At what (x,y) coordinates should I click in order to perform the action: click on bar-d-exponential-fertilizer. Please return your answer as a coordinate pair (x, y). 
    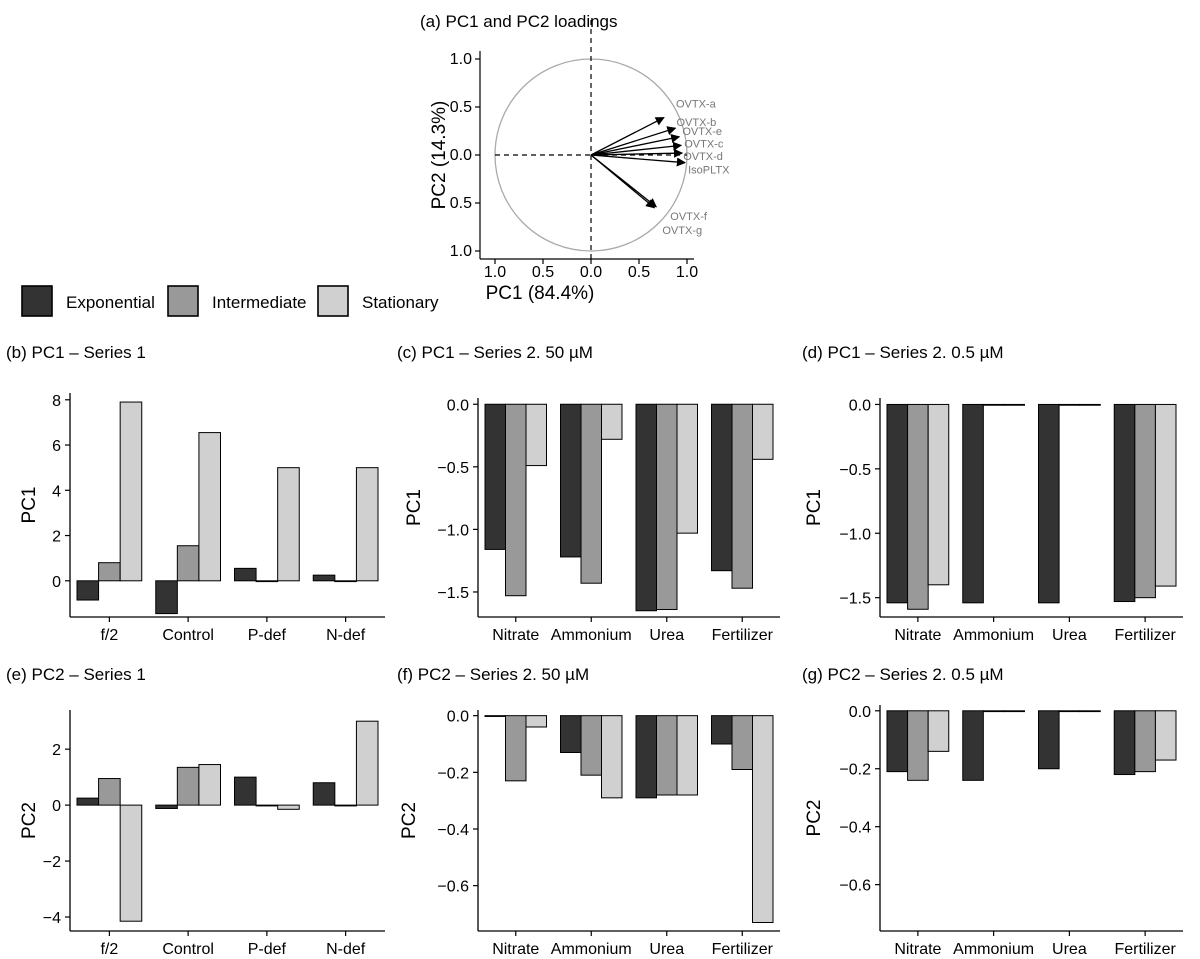
    Looking at the image, I should click on (1124, 503).